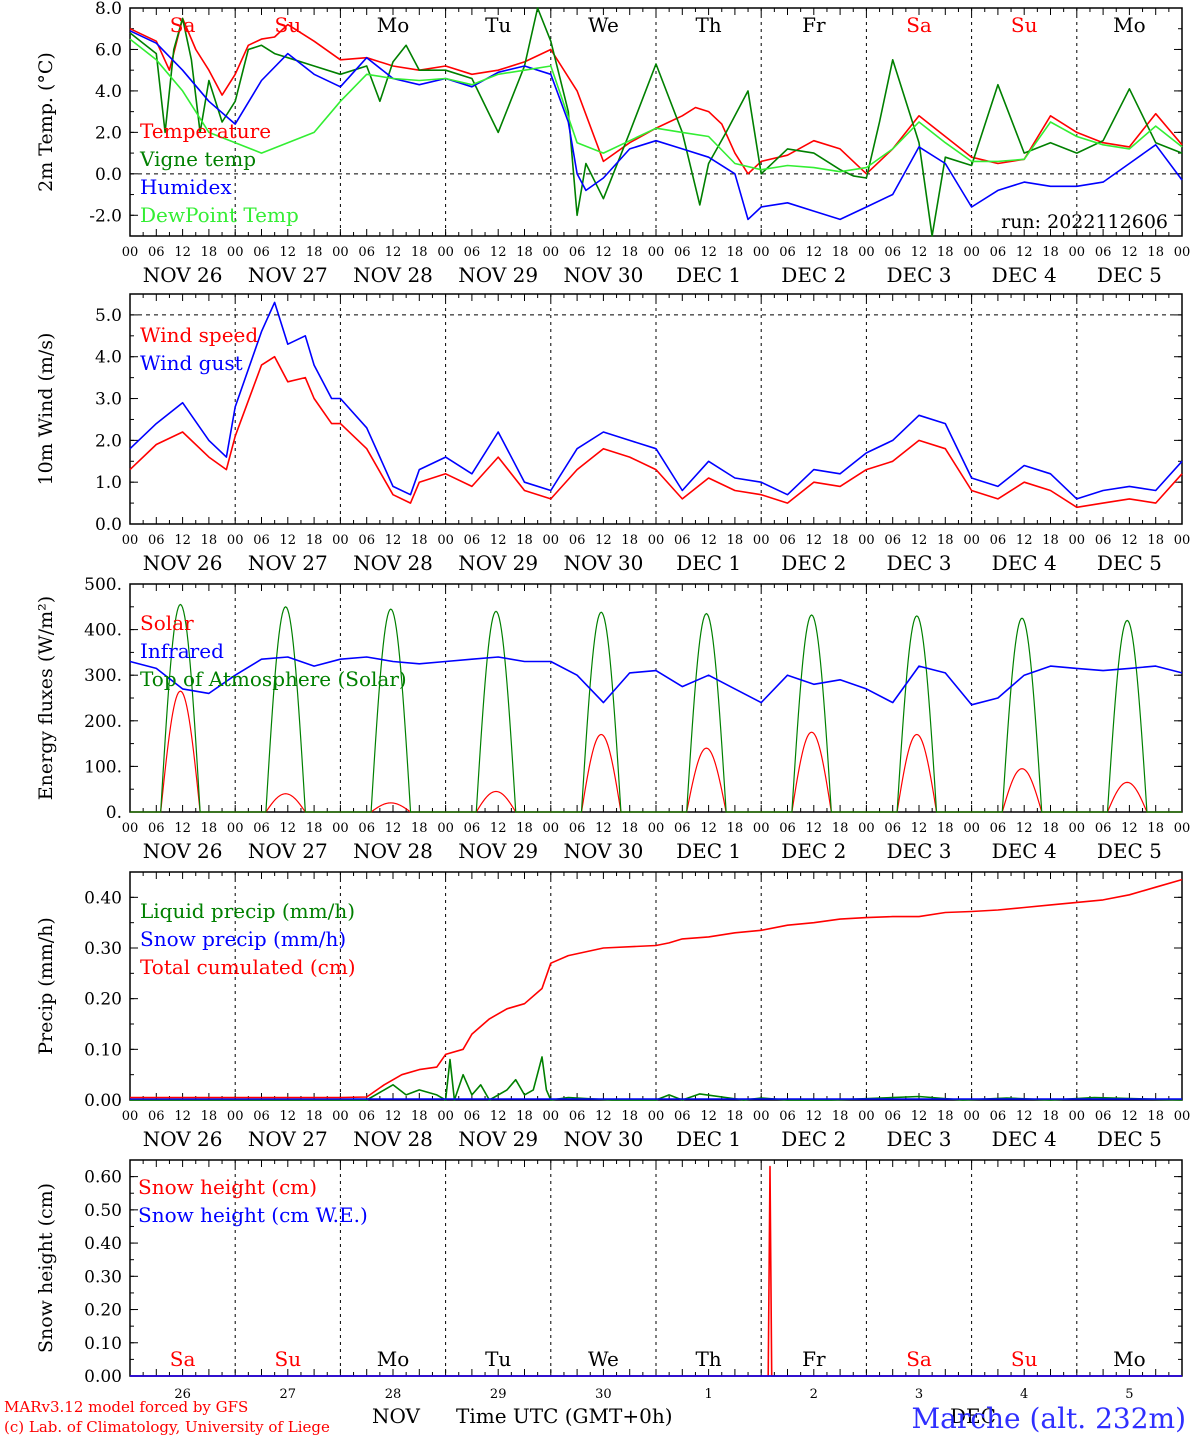 This screenshot has width=1194, height=1440. What do you see at coordinates (103, 722) in the screenshot?
I see `y-tick-label: 200.` at bounding box center [103, 722].